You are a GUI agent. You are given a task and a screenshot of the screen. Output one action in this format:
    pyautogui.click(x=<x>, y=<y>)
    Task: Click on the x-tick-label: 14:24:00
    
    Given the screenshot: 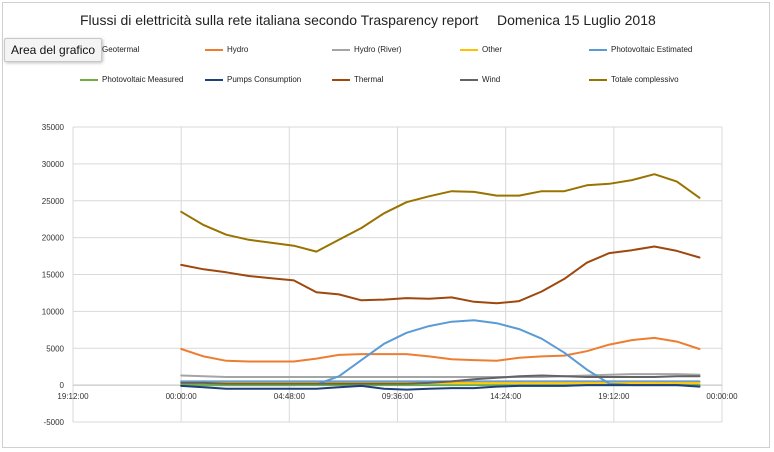 What is the action you would take?
    pyautogui.click(x=506, y=396)
    